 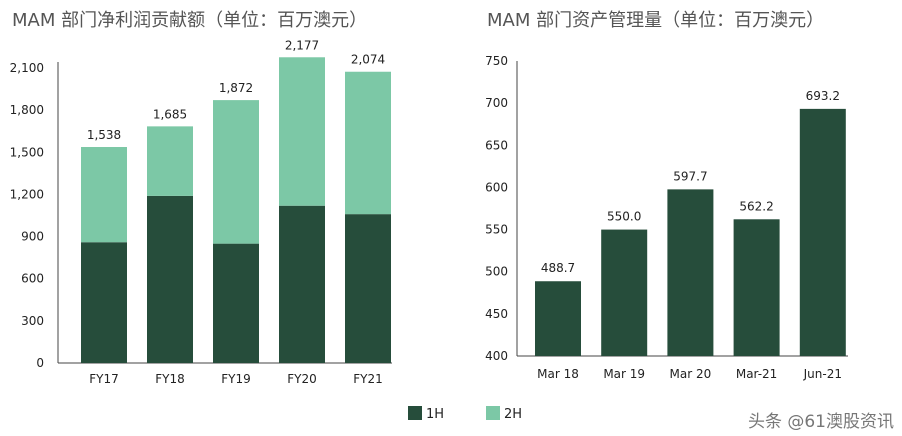 I want to click on legend-swatch-1h, so click(x=415, y=413).